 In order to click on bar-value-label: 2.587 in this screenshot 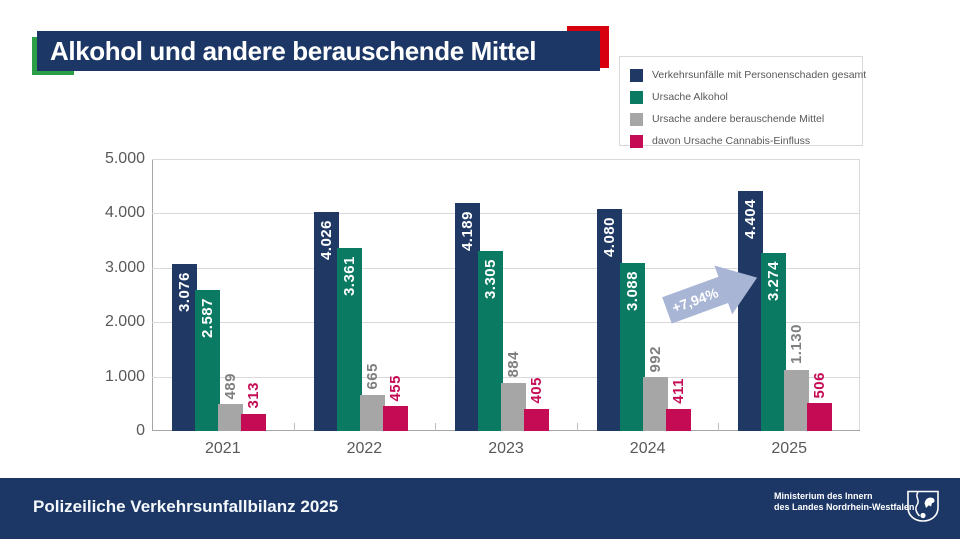, I will do `click(207, 318)`.